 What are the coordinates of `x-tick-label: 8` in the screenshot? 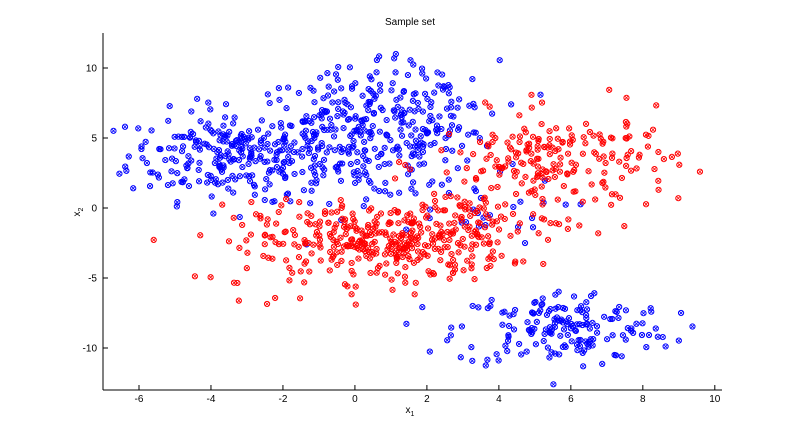 It's located at (643, 399).